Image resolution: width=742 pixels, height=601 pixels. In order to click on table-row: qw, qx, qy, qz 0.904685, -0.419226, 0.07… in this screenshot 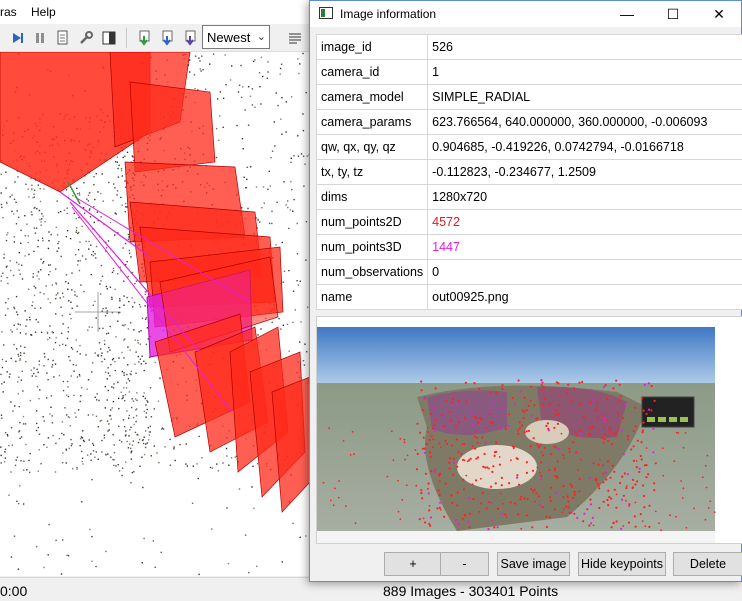, I will do `click(528, 147)`.